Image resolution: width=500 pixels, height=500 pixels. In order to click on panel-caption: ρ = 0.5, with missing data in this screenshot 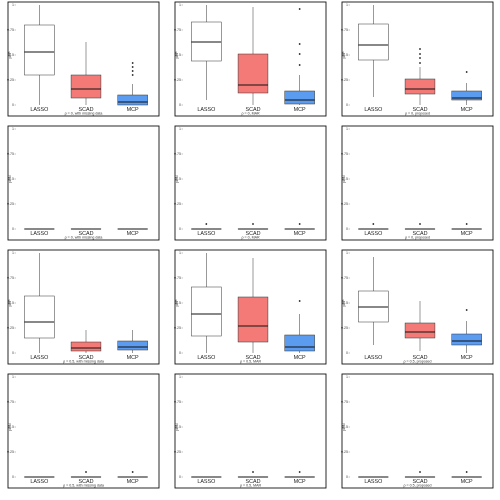, I will do `click(83, 485)`.